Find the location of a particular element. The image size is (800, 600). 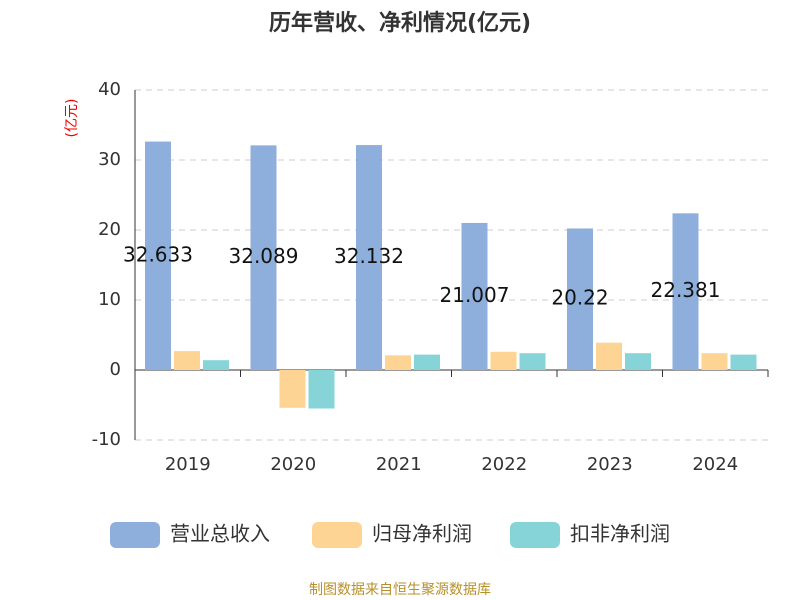

chart-title: 历年营收、净利情况(亿元) is located at coordinates (400, 23).